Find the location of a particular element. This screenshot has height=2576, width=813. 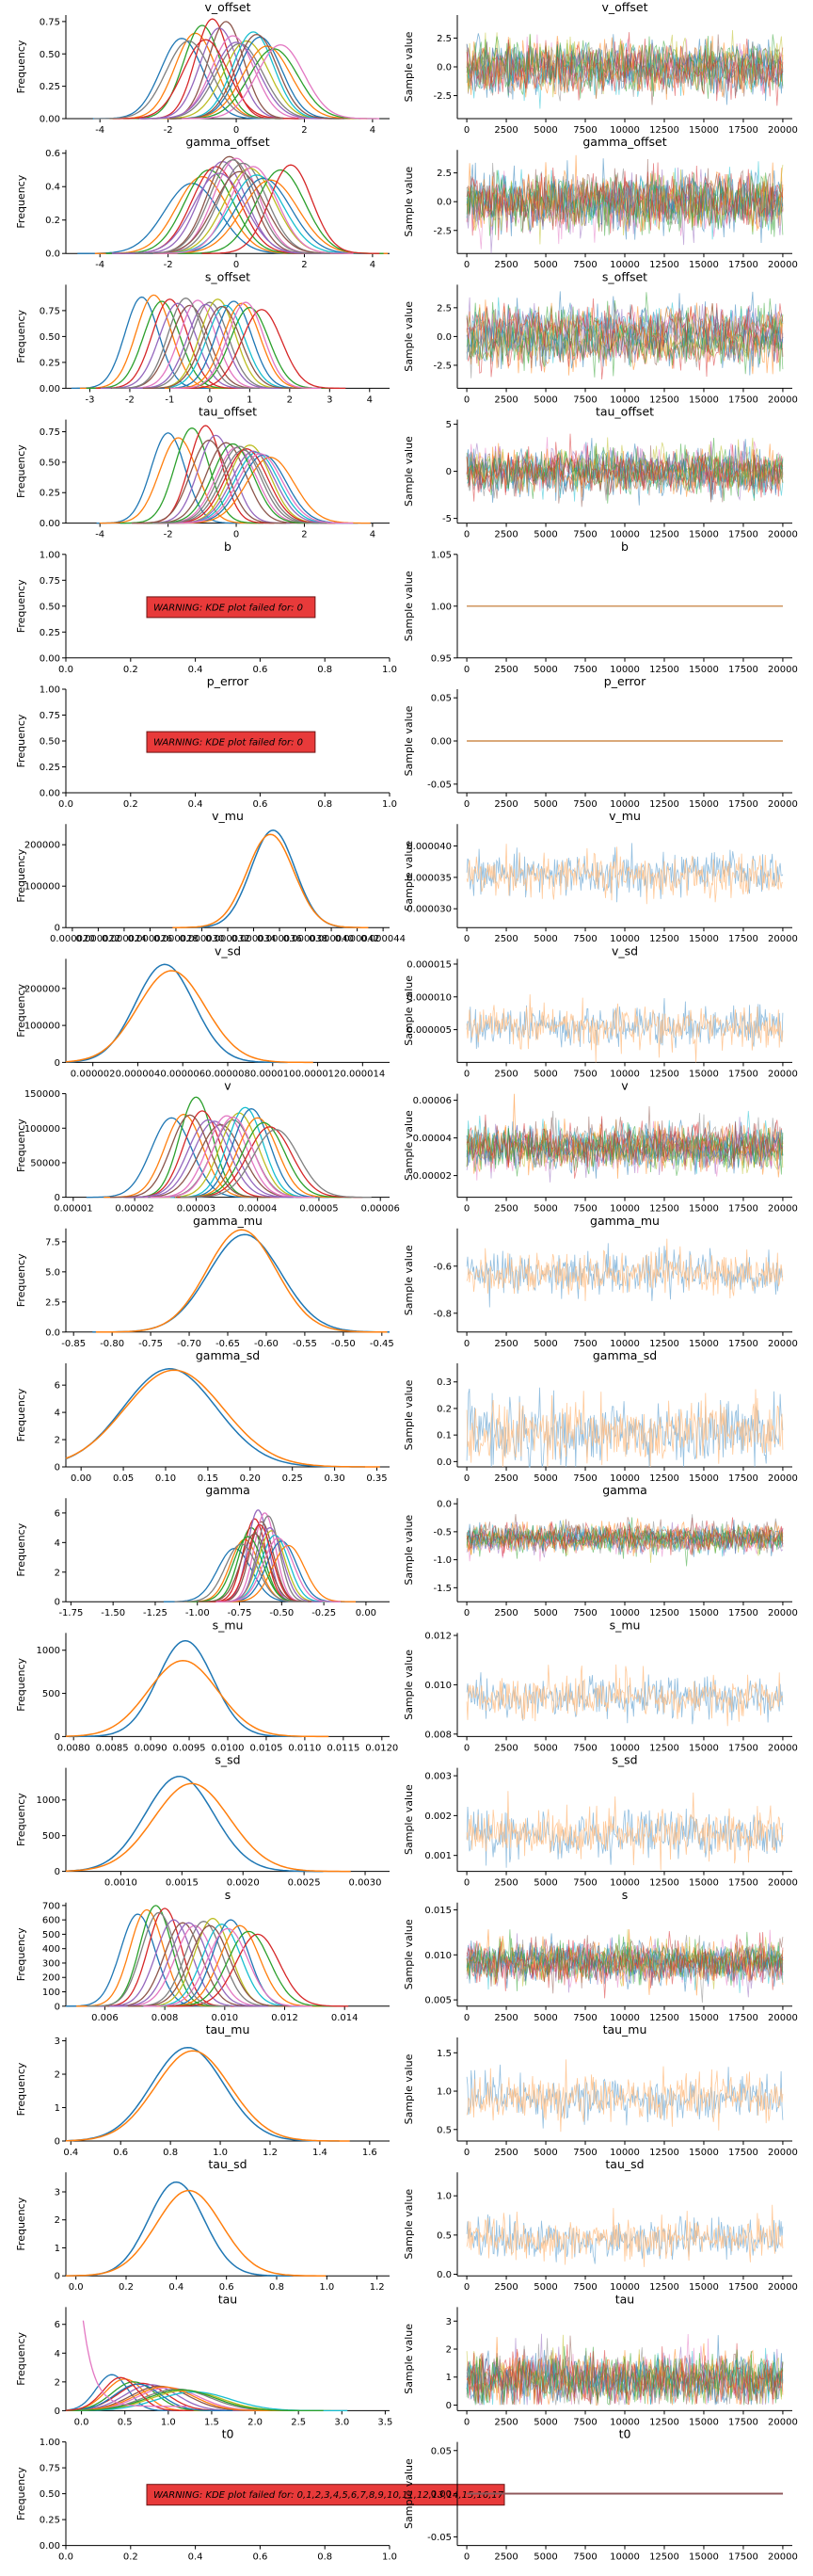

kde-xtick-label-8-1: 0.00002 is located at coordinates (134, 1209).